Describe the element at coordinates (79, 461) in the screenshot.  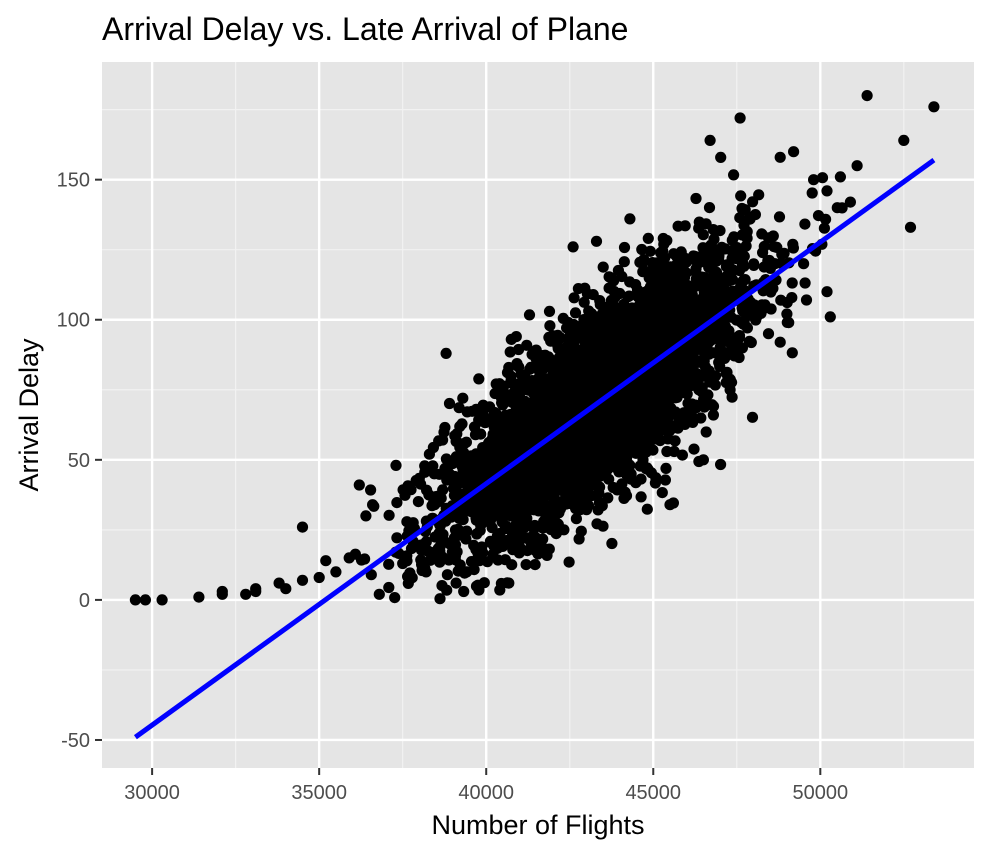
I see `y-tick-label: 50` at that location.